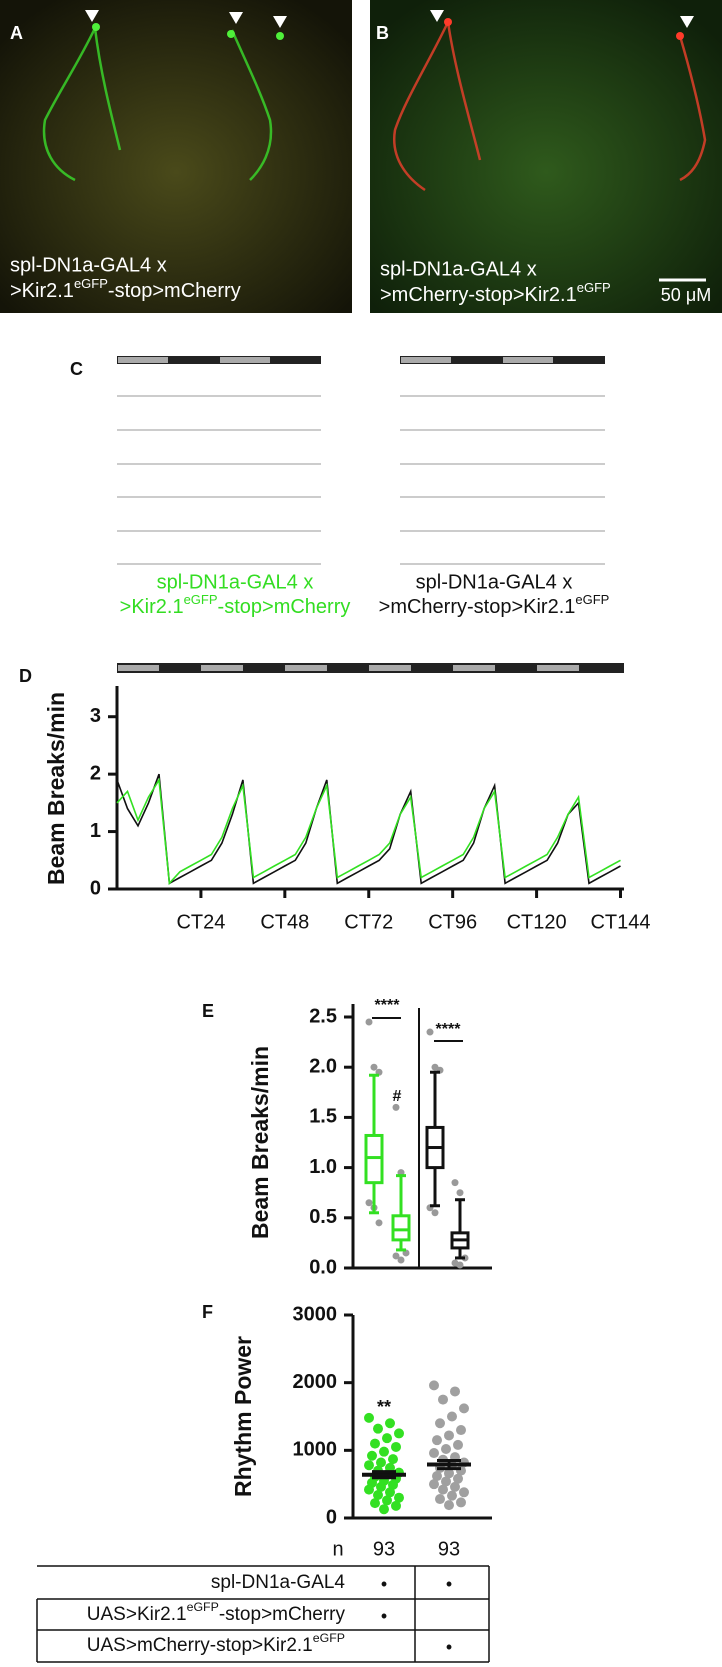 Image resolution: width=722 pixels, height=1667 pixels. Describe the element at coordinates (243, 1416) in the screenshot. I see `y-axis-title: Rhythm Power` at that location.